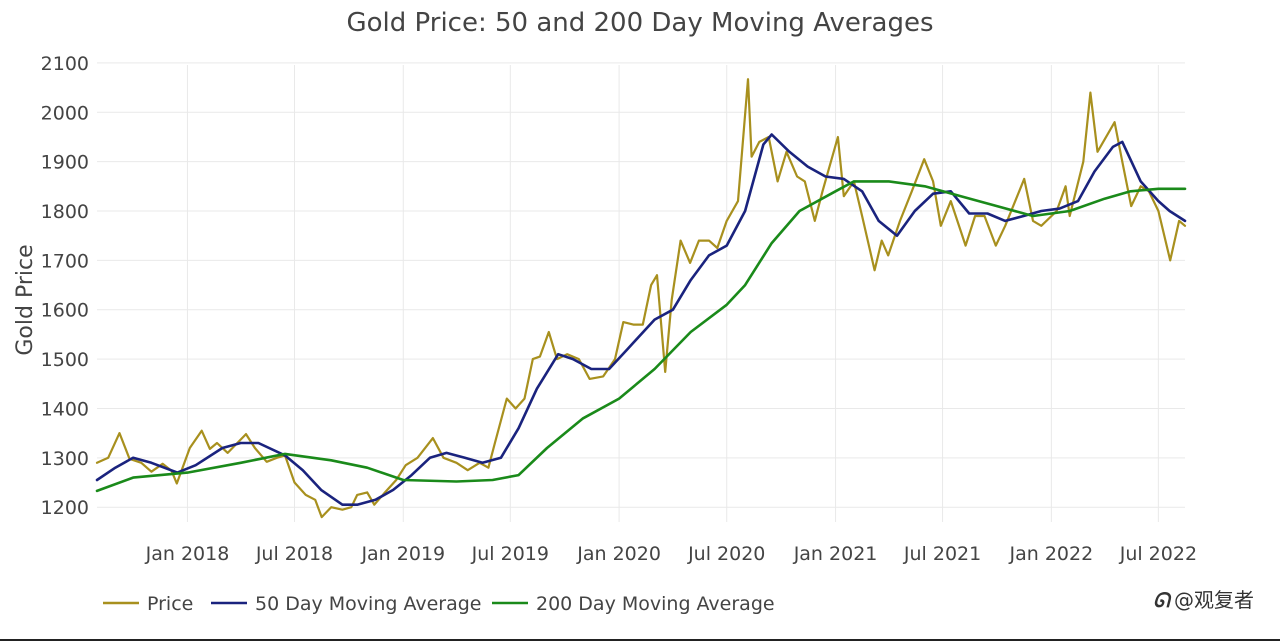  I want to click on x-tick-label: Jul 2021, so click(942, 554).